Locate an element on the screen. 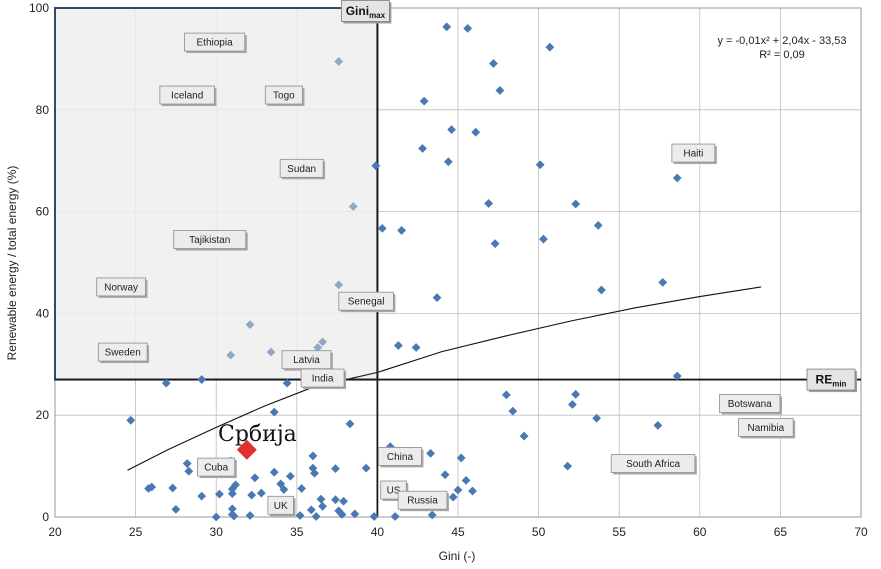 This screenshot has height=569, width=881. x-tick-label: 70 is located at coordinates (861, 532).